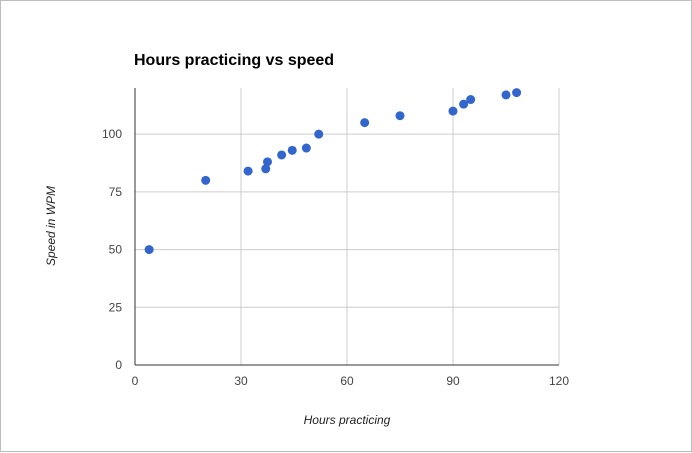 This screenshot has height=453, width=692. I want to click on y-axis-title: Speed in WPM, so click(51, 226).